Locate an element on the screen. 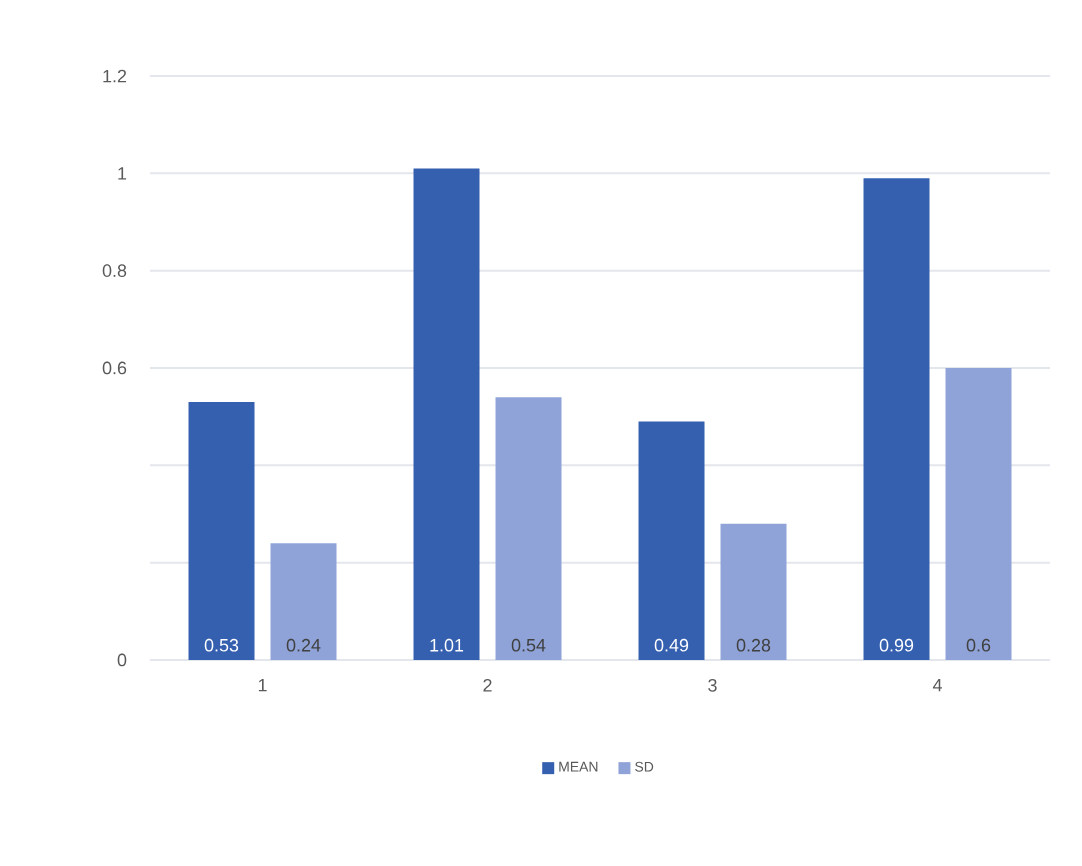 Image resolution: width=1082 pixels, height=866 pixels. x-tick-label: 1 is located at coordinates (262, 685).